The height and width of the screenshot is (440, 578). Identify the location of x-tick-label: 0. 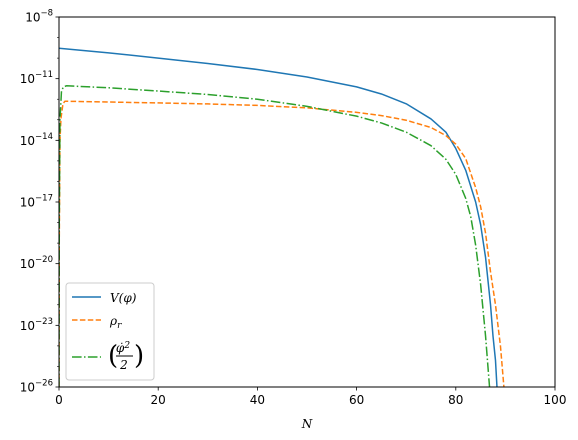
(59, 400).